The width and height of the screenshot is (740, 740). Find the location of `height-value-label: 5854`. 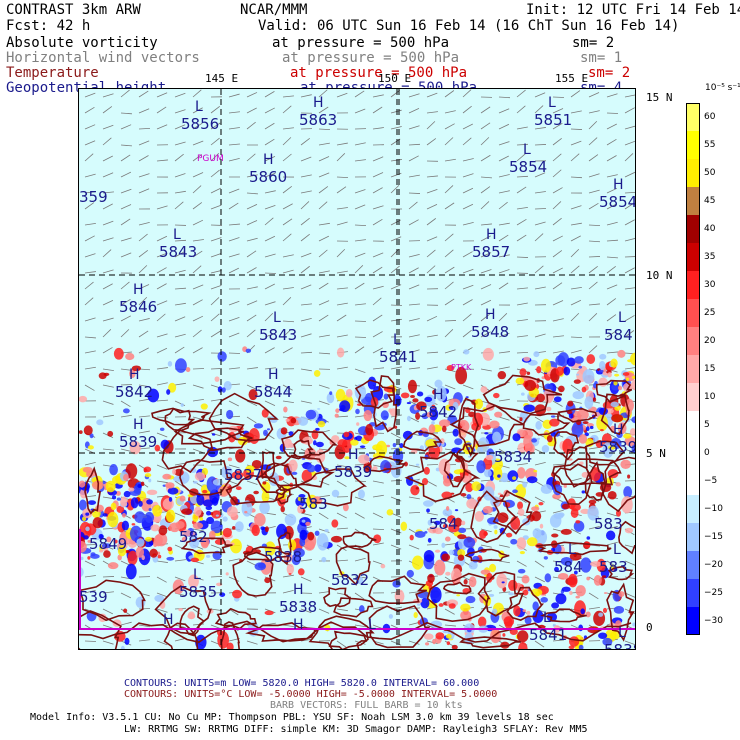

height-value-label: 5854 is located at coordinates (617, 202).